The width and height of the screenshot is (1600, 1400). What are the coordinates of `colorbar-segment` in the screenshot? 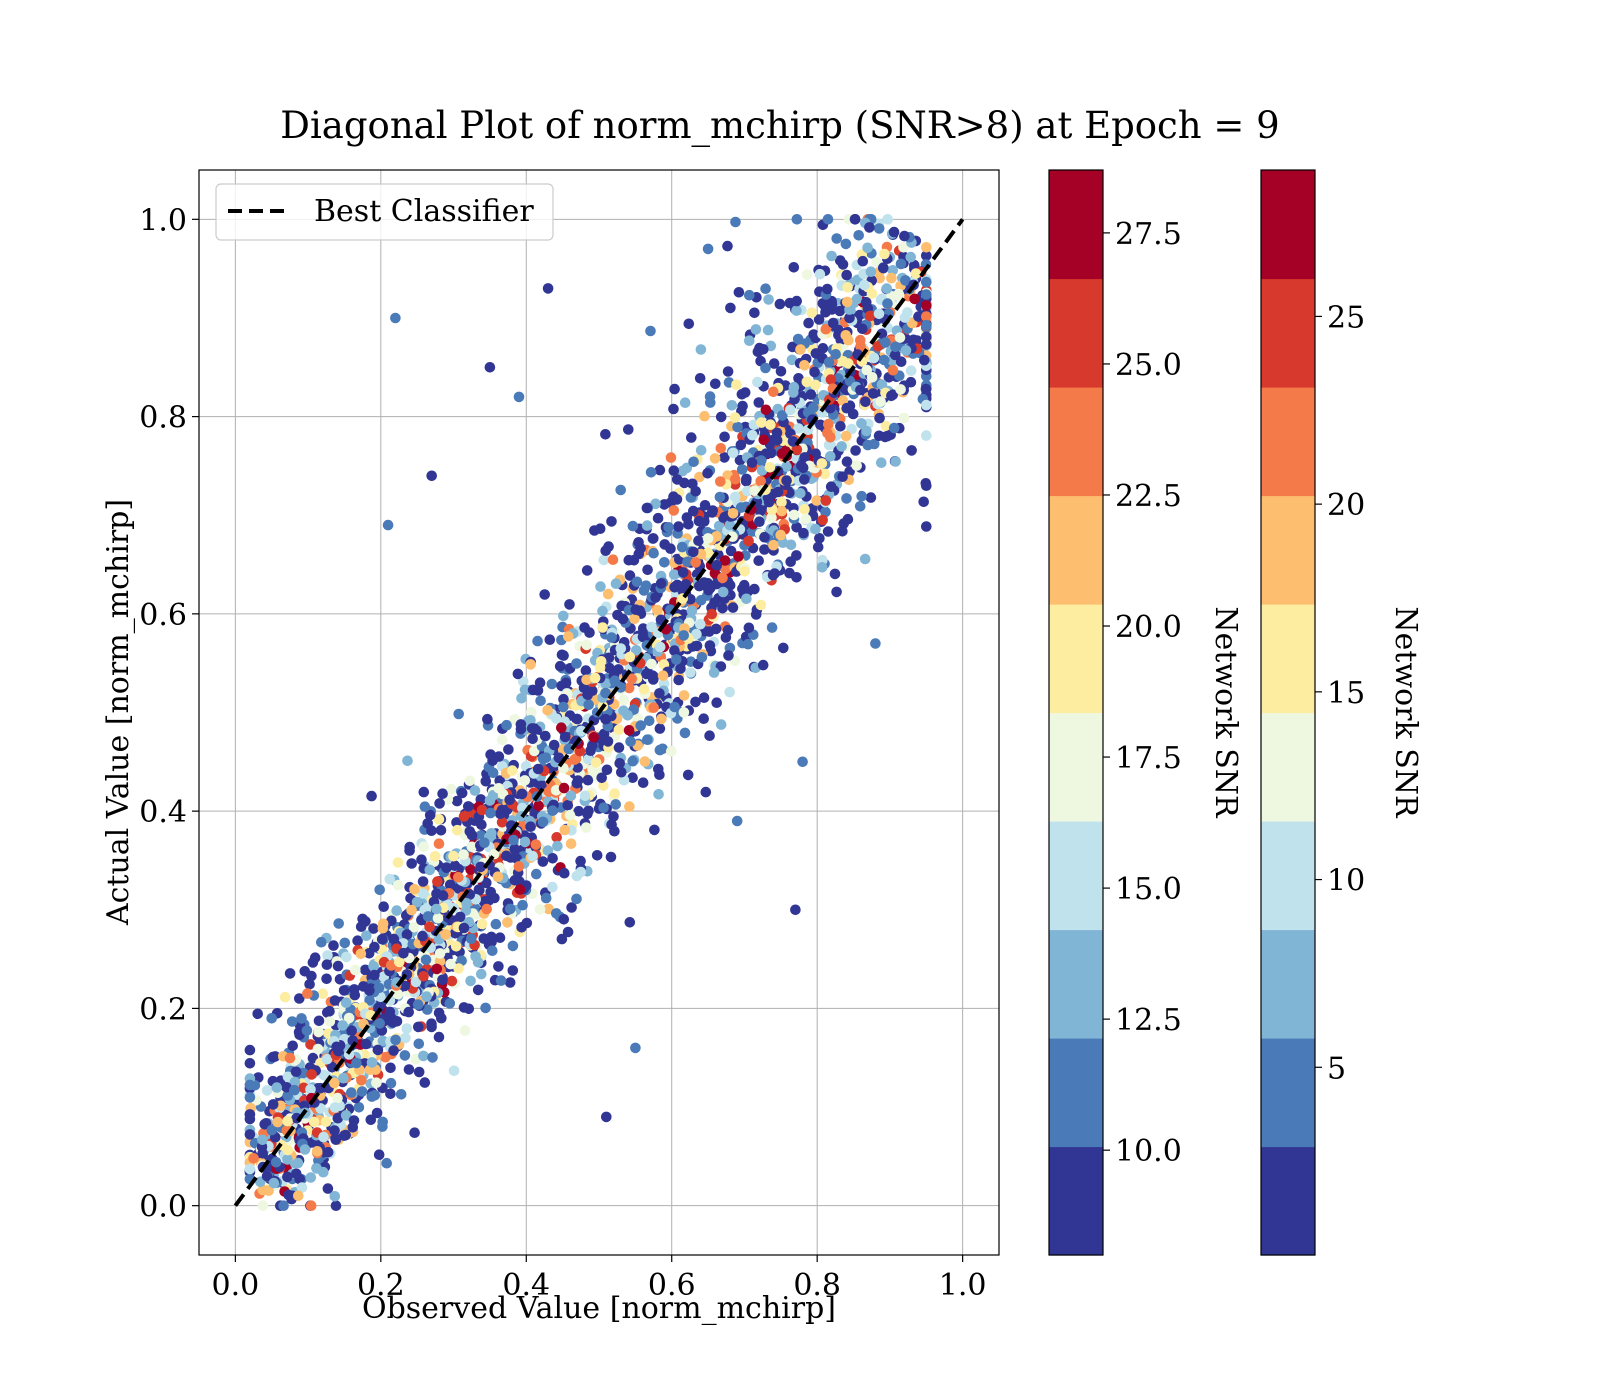 It's located at (1288, 333).